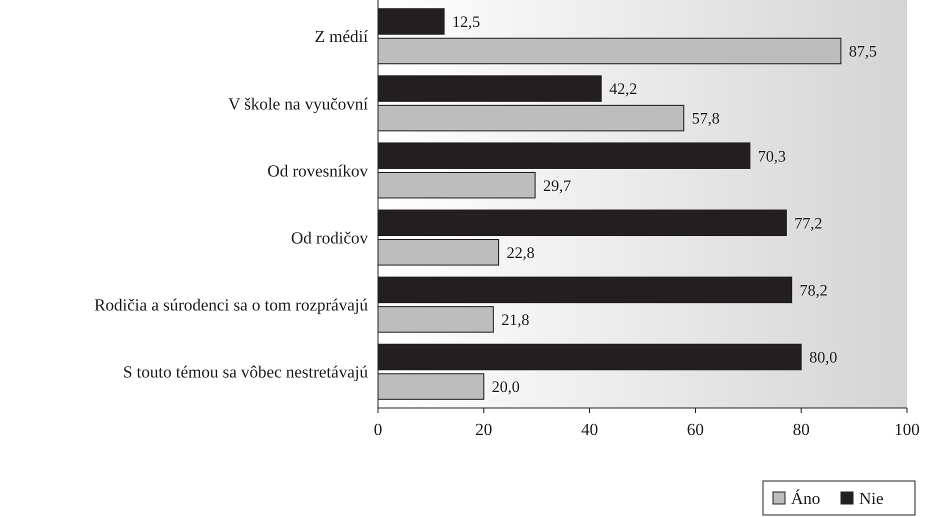 The width and height of the screenshot is (926, 517). I want to click on x-tick-label: 60, so click(695, 429).